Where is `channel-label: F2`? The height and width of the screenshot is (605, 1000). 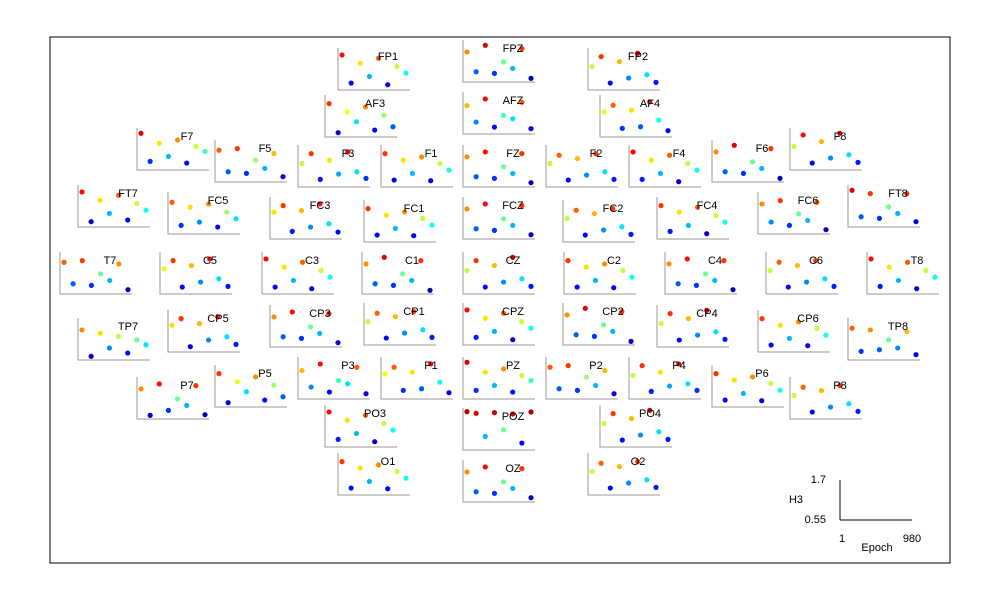
channel-label: F2 is located at coordinates (596, 154).